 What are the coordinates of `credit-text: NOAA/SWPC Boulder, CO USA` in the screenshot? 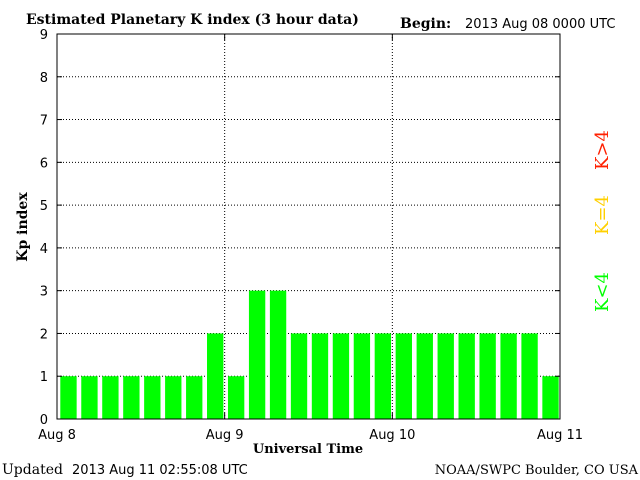 It's located at (537, 470).